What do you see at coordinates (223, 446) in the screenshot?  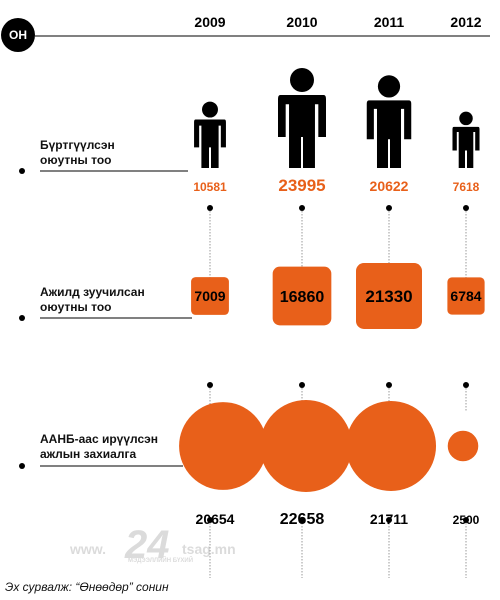 I see `orders-circle-2009` at bounding box center [223, 446].